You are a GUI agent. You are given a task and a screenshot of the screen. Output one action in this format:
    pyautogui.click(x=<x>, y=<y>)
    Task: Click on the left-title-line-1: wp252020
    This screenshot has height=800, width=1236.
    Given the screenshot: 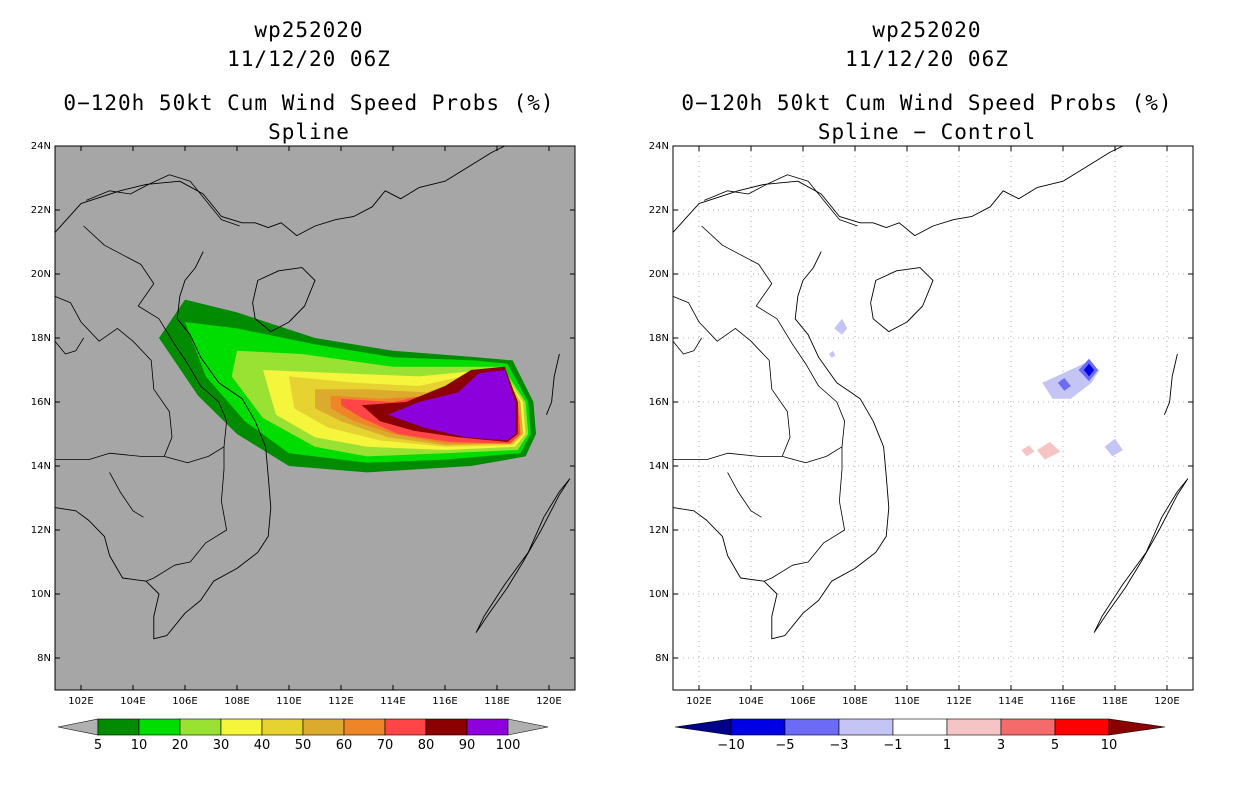 What is the action you would take?
    pyautogui.click(x=309, y=30)
    